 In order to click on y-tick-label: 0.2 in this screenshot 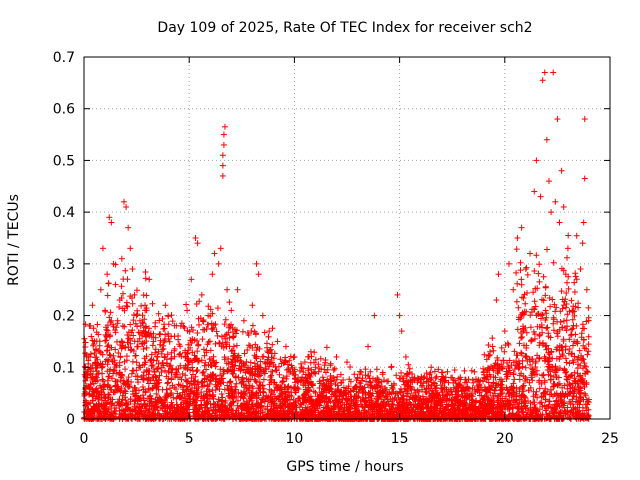, I will do `click(64, 317)`.